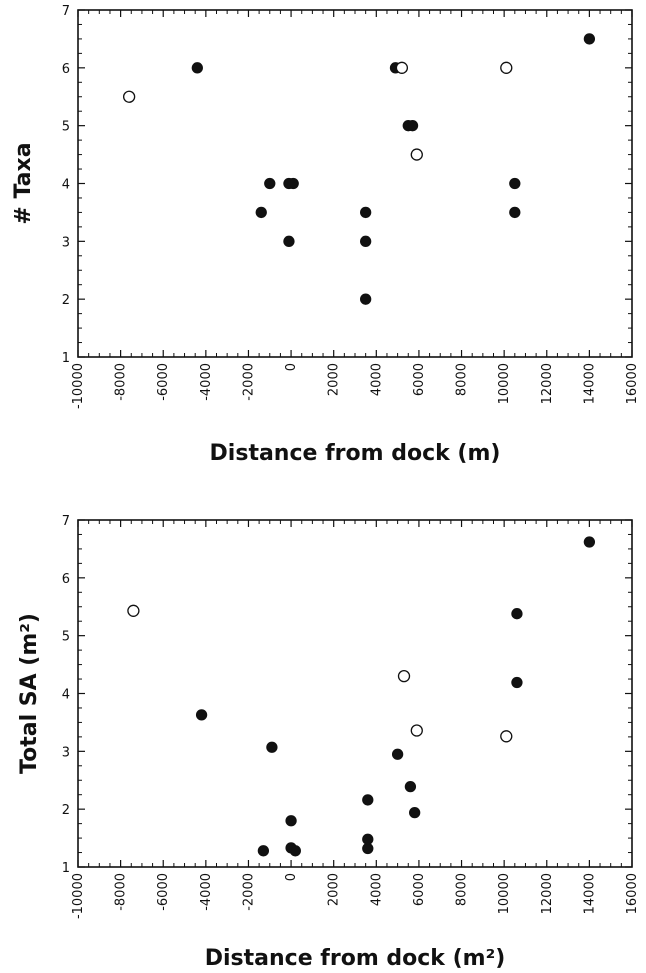  Describe the element at coordinates (355, 958) in the screenshot. I see `x-axis-title: Distance from dock (m²)` at that location.